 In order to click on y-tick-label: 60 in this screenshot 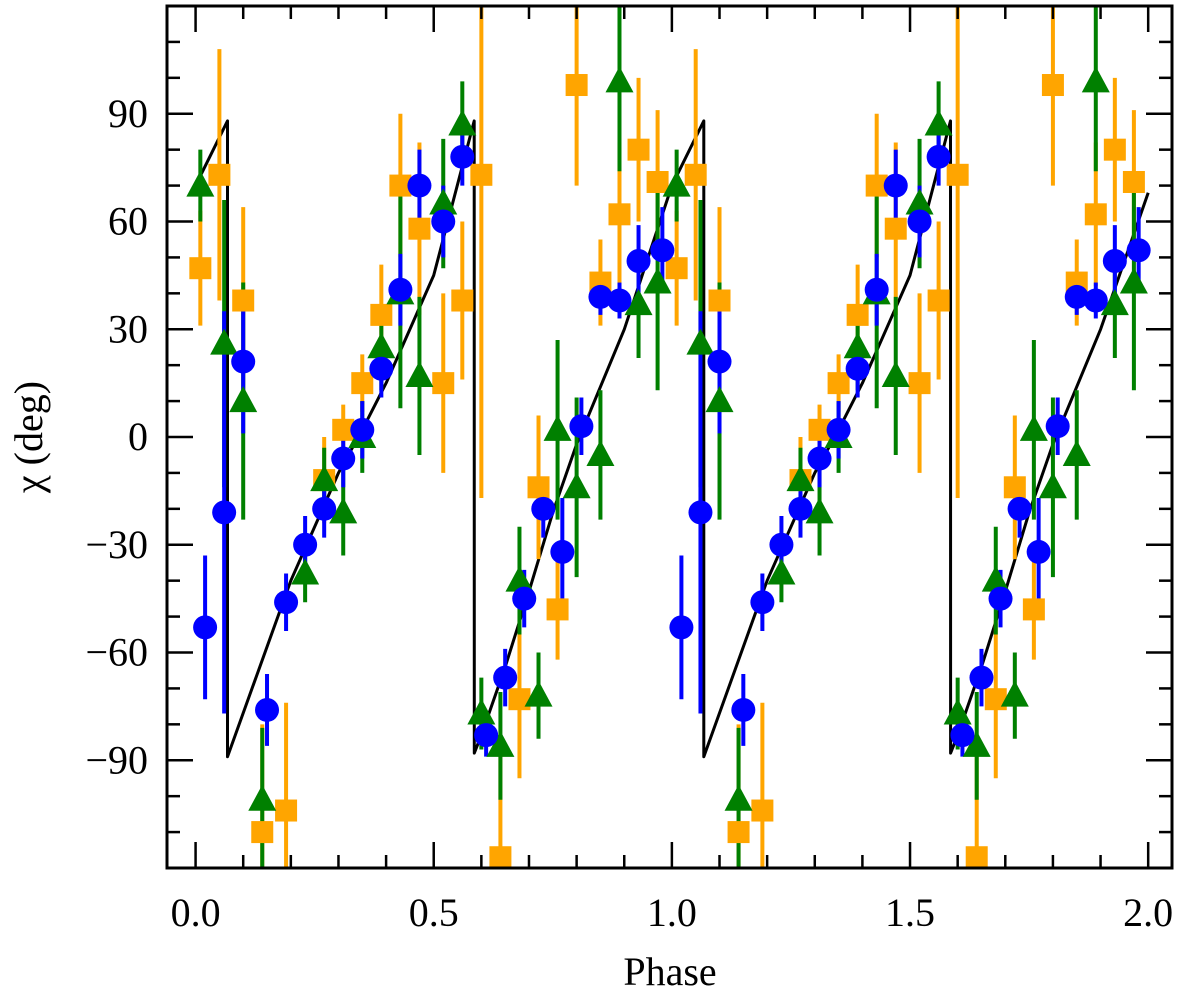, I will do `click(128, 221)`.